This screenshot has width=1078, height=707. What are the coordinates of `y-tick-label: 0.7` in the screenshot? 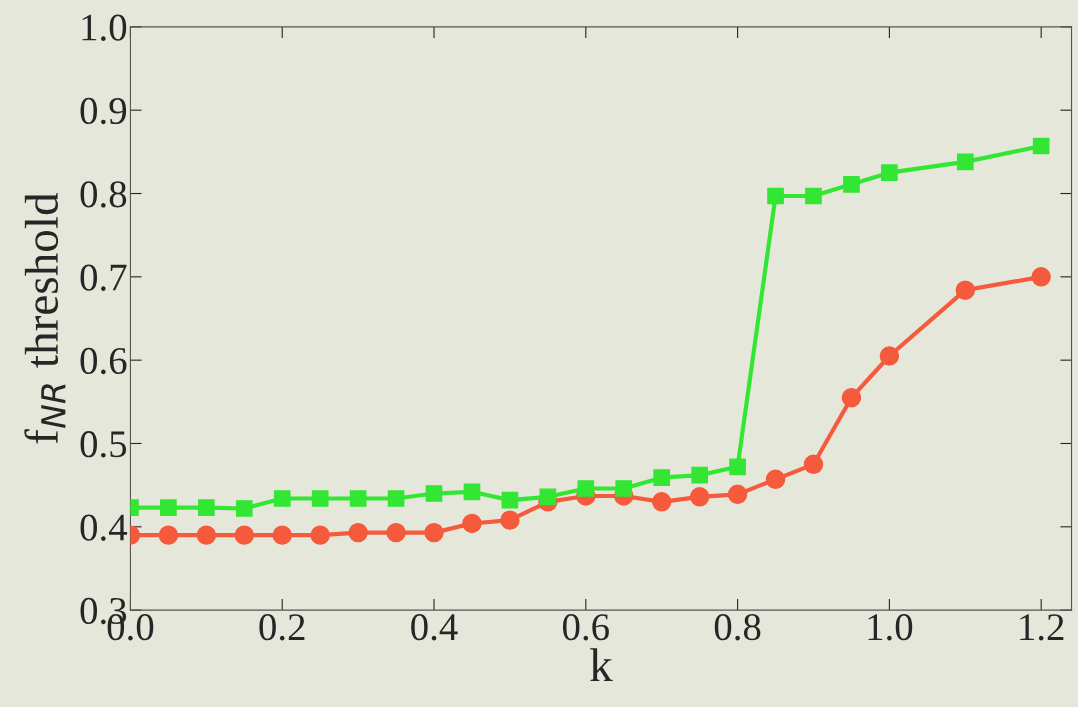 It's located at (103, 277).